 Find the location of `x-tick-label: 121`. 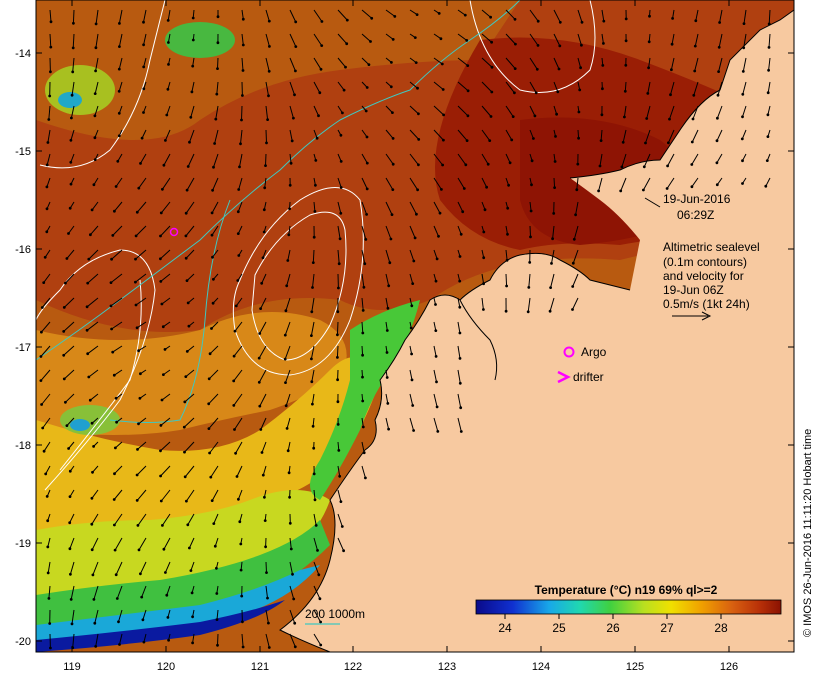

x-tick-label: 121 is located at coordinates (260, 667).